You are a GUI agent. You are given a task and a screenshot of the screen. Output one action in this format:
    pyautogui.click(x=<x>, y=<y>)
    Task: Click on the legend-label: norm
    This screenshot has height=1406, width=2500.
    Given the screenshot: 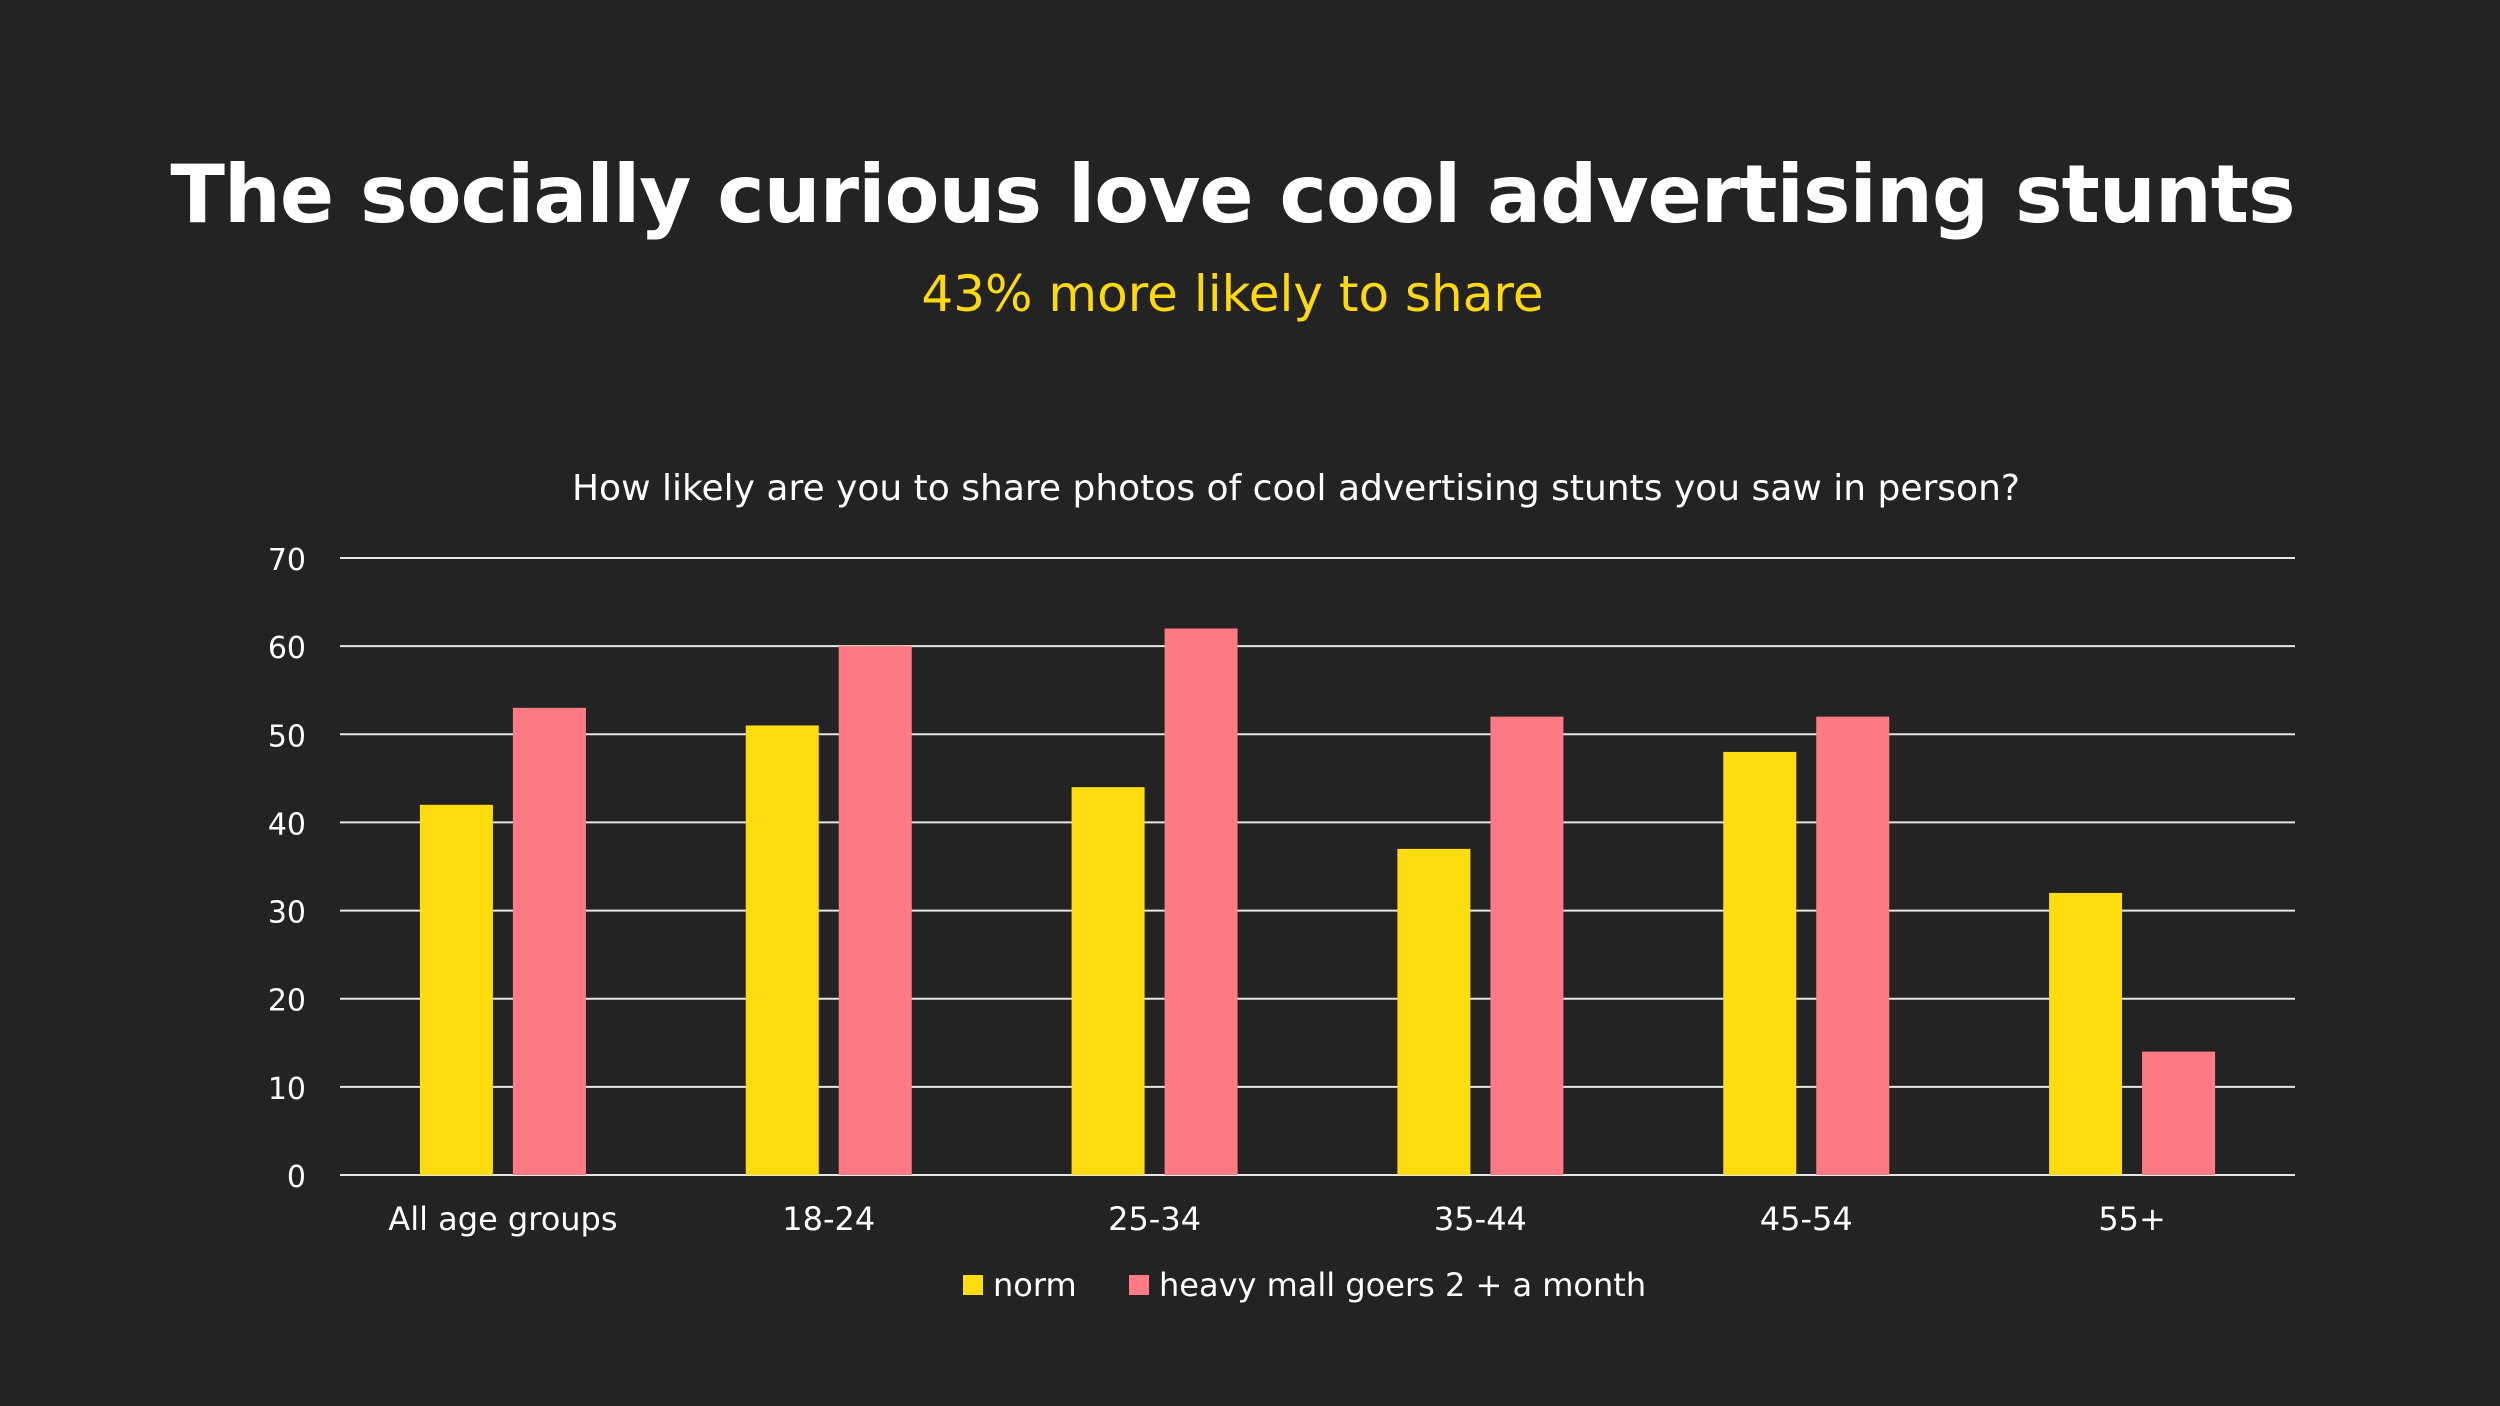 What is the action you would take?
    pyautogui.click(x=1035, y=1285)
    